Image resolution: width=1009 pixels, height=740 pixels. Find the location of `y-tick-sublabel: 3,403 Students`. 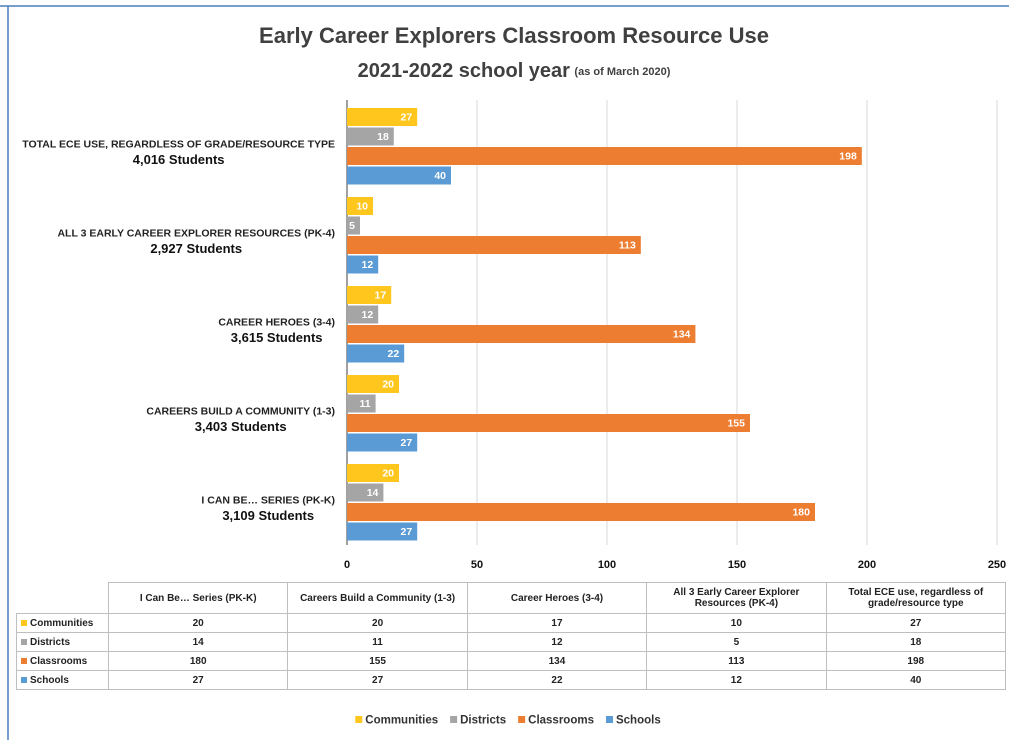

y-tick-sublabel: 3,403 Students is located at coordinates (241, 426).